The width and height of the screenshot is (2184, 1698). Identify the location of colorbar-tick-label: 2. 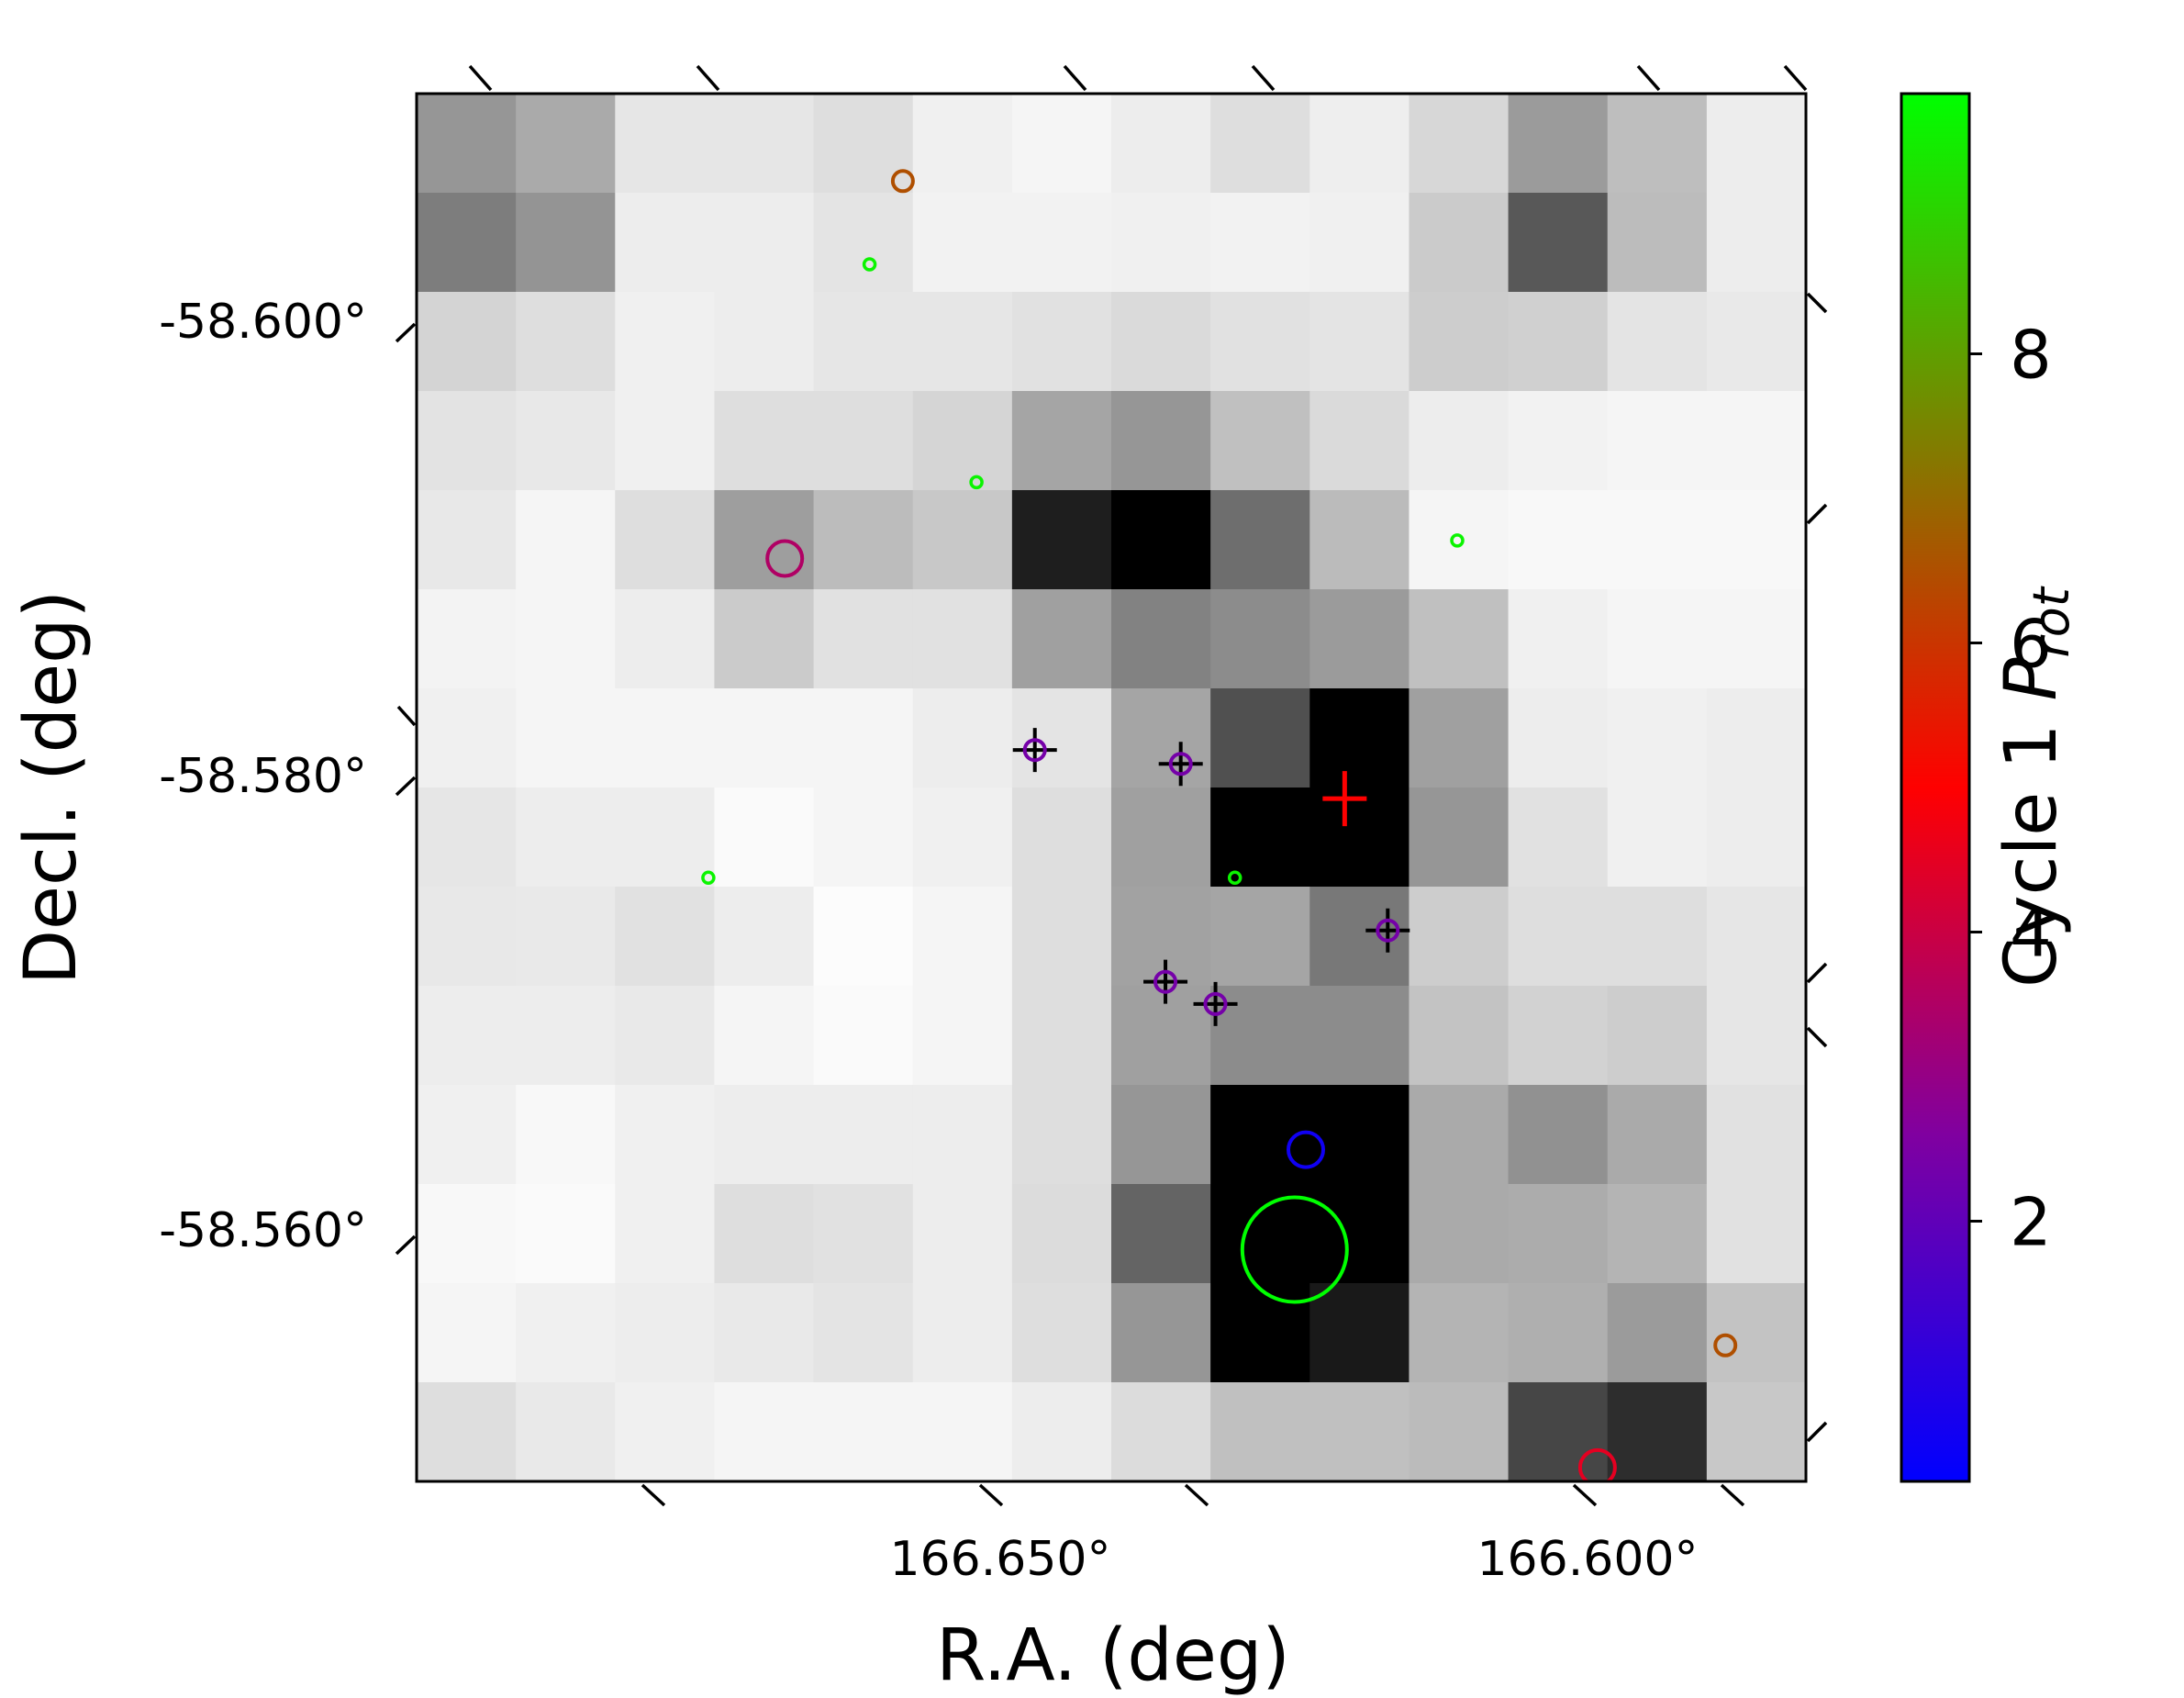
(2031, 1222).